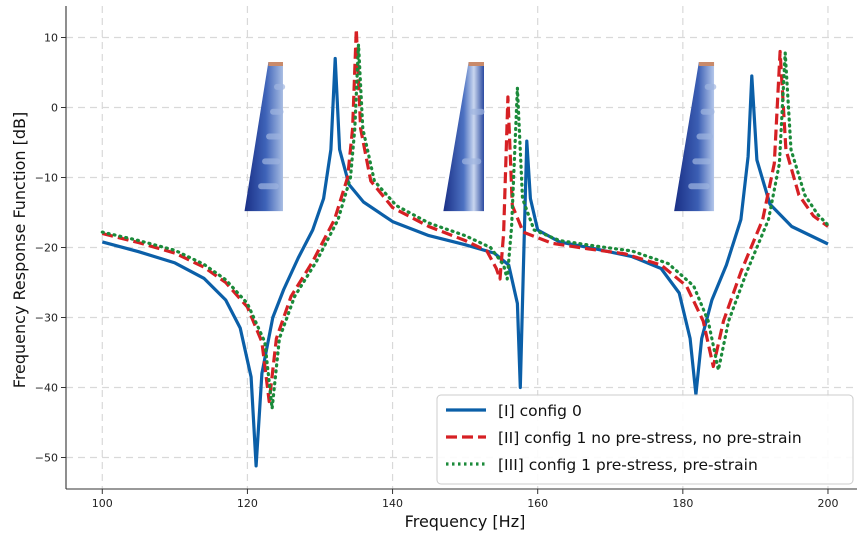  What do you see at coordinates (51, 38) in the screenshot?
I see `y-tick-label-0: 10` at bounding box center [51, 38].